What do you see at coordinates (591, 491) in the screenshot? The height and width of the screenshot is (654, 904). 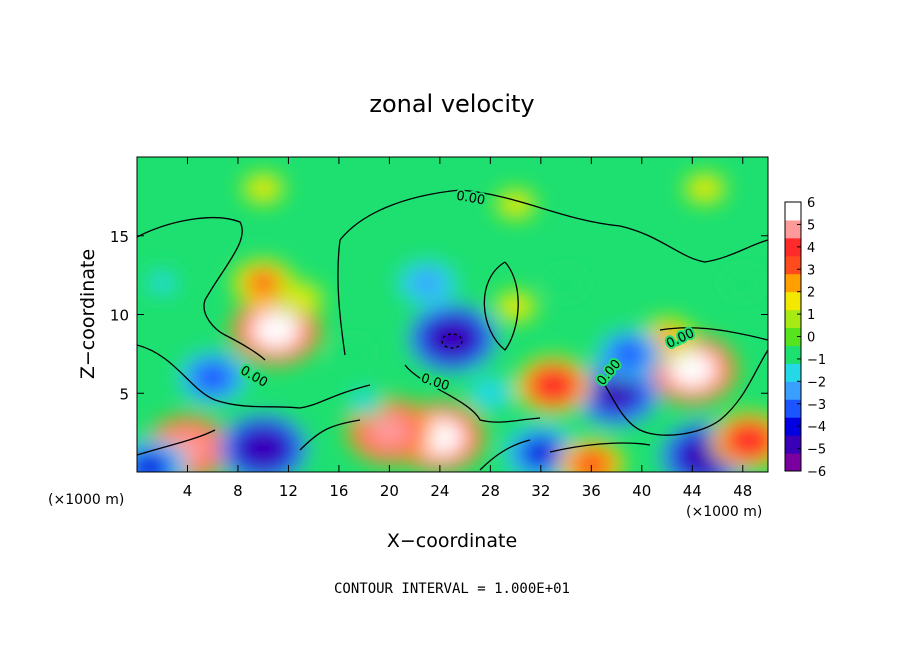 I see `x-tick-label: 36` at bounding box center [591, 491].